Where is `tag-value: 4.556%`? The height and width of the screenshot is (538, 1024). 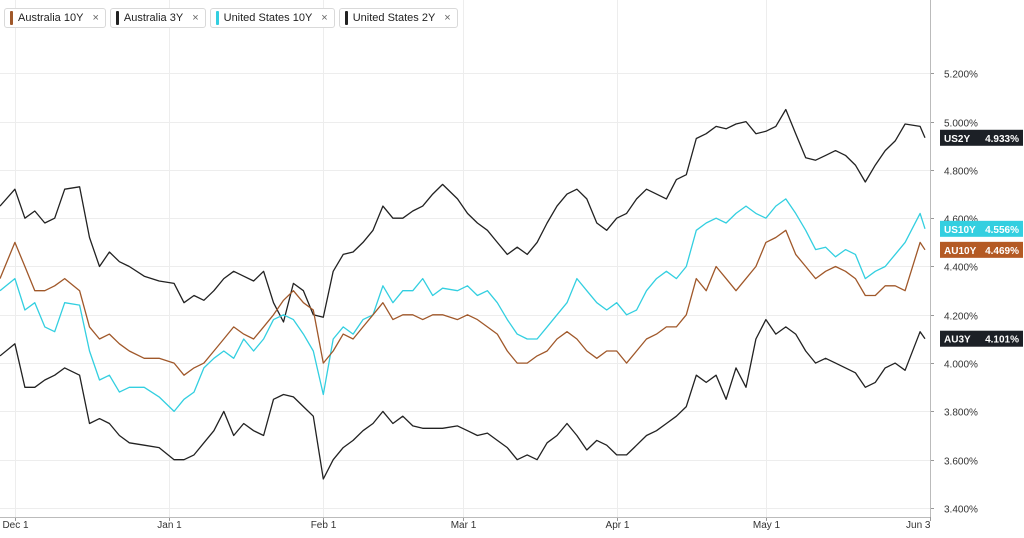 tag-value: 4.556% is located at coordinates (1002, 230).